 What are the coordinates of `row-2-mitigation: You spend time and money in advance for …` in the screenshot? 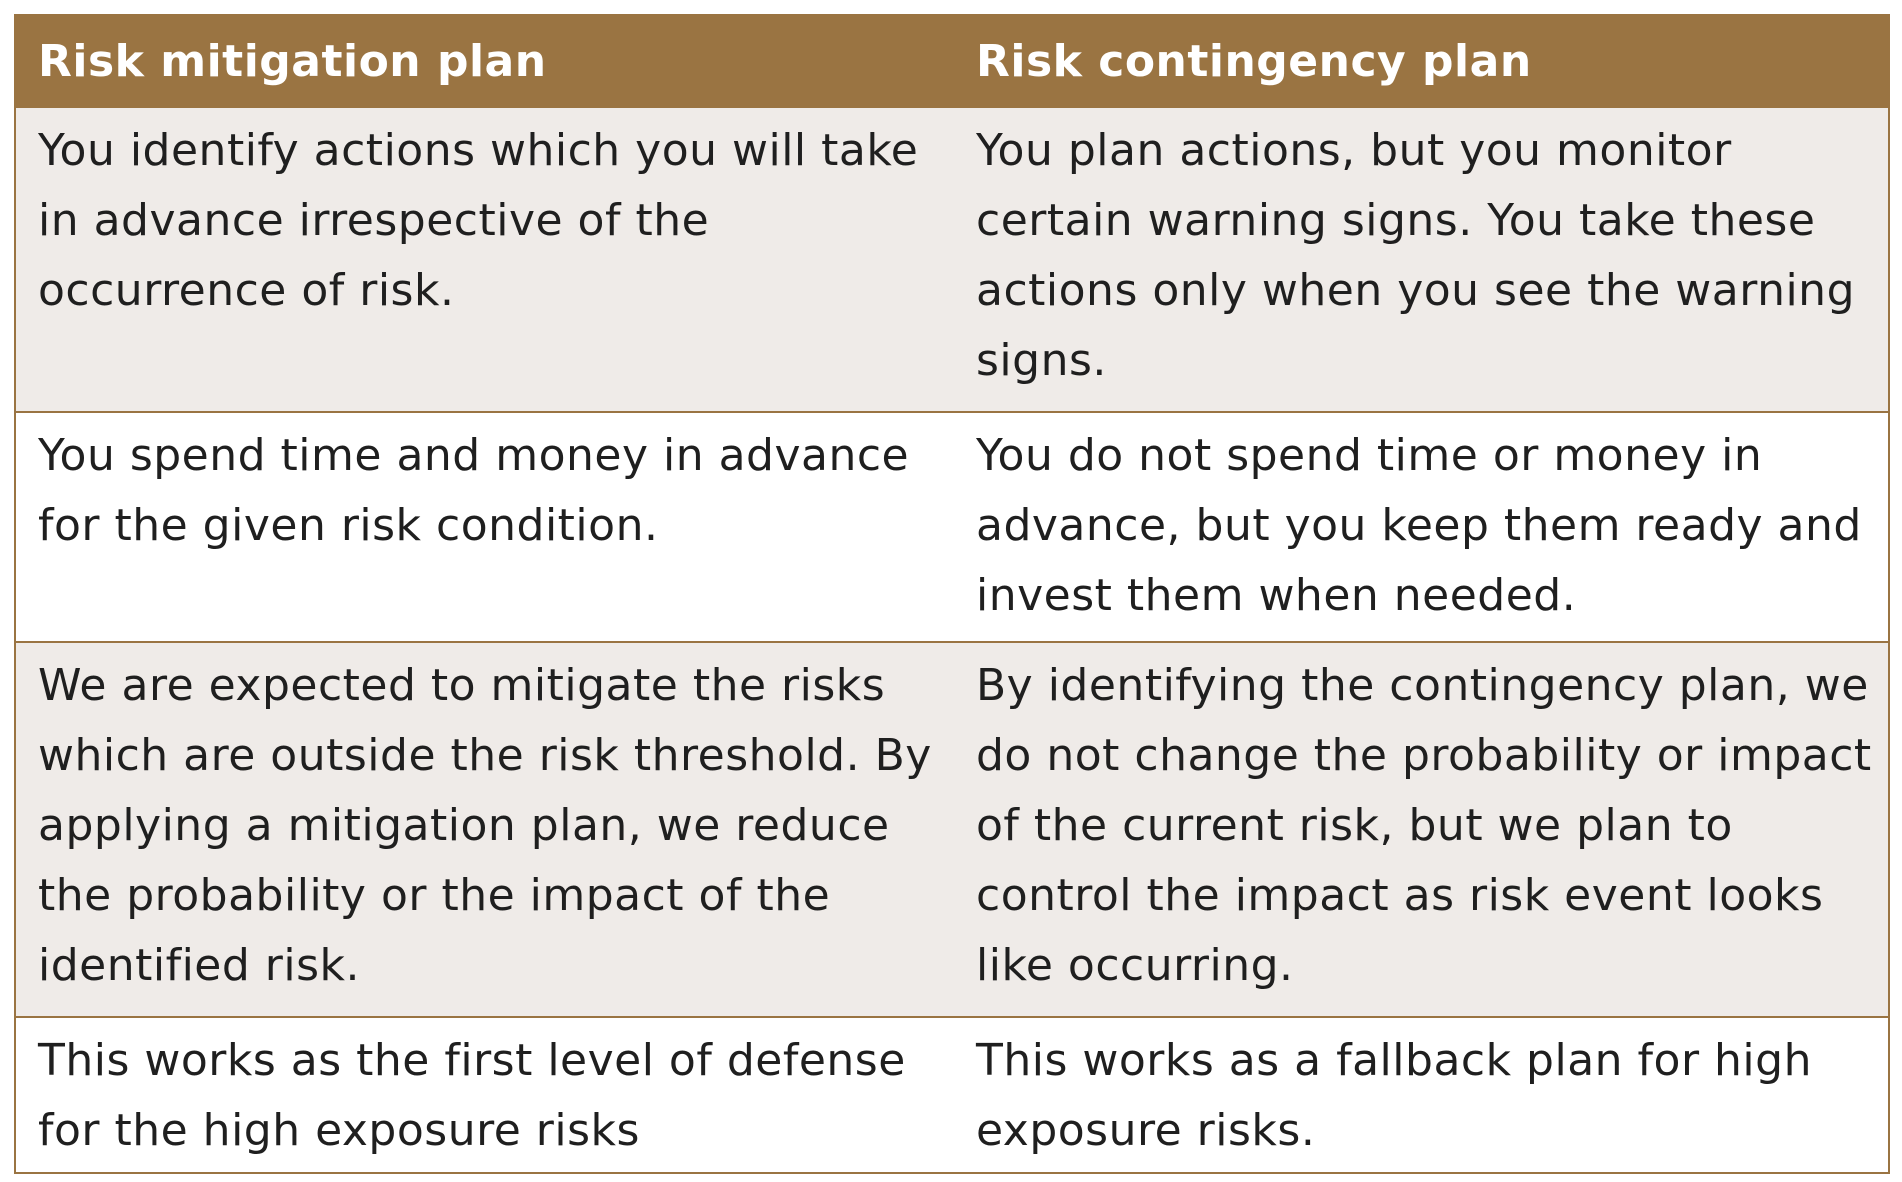 It's located at (485, 526).